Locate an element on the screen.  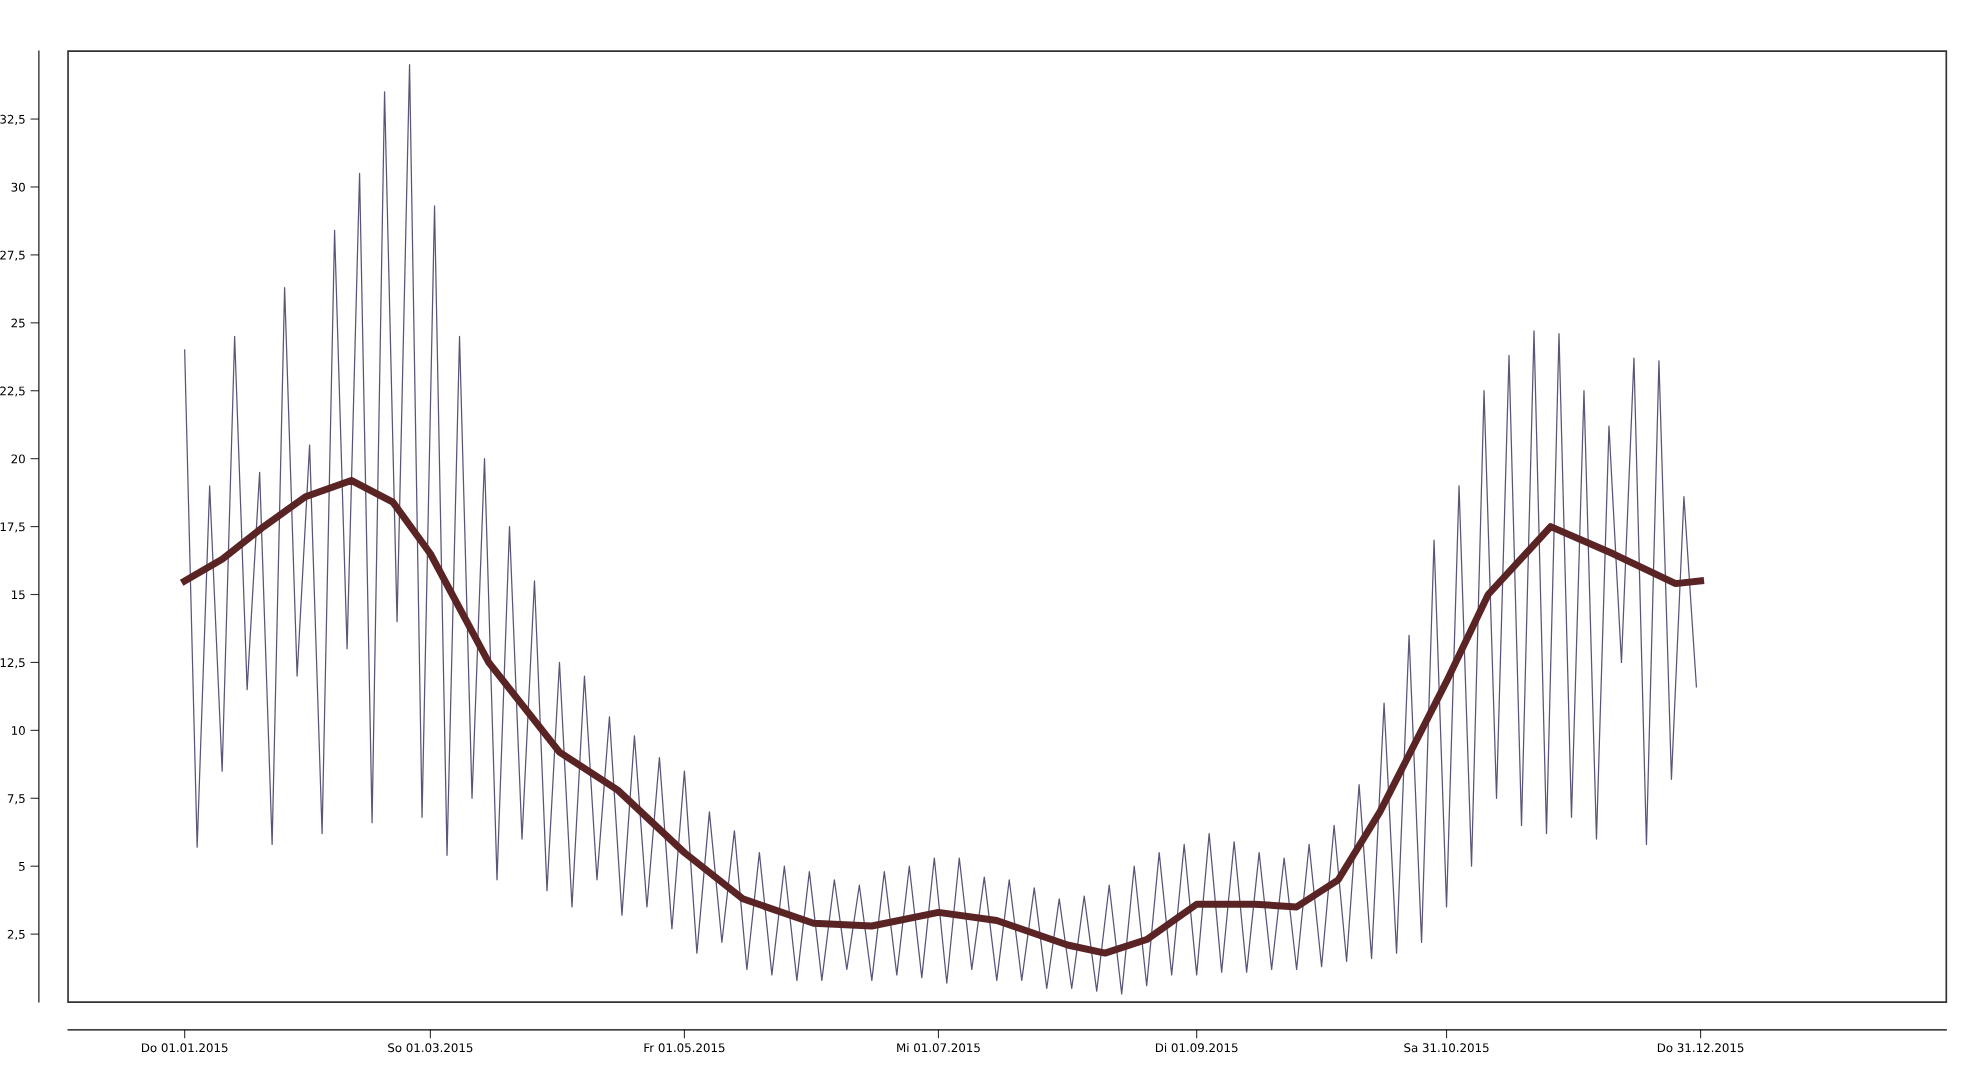
x-tick-label: Di 01.09.2015 is located at coordinates (1196, 1048).